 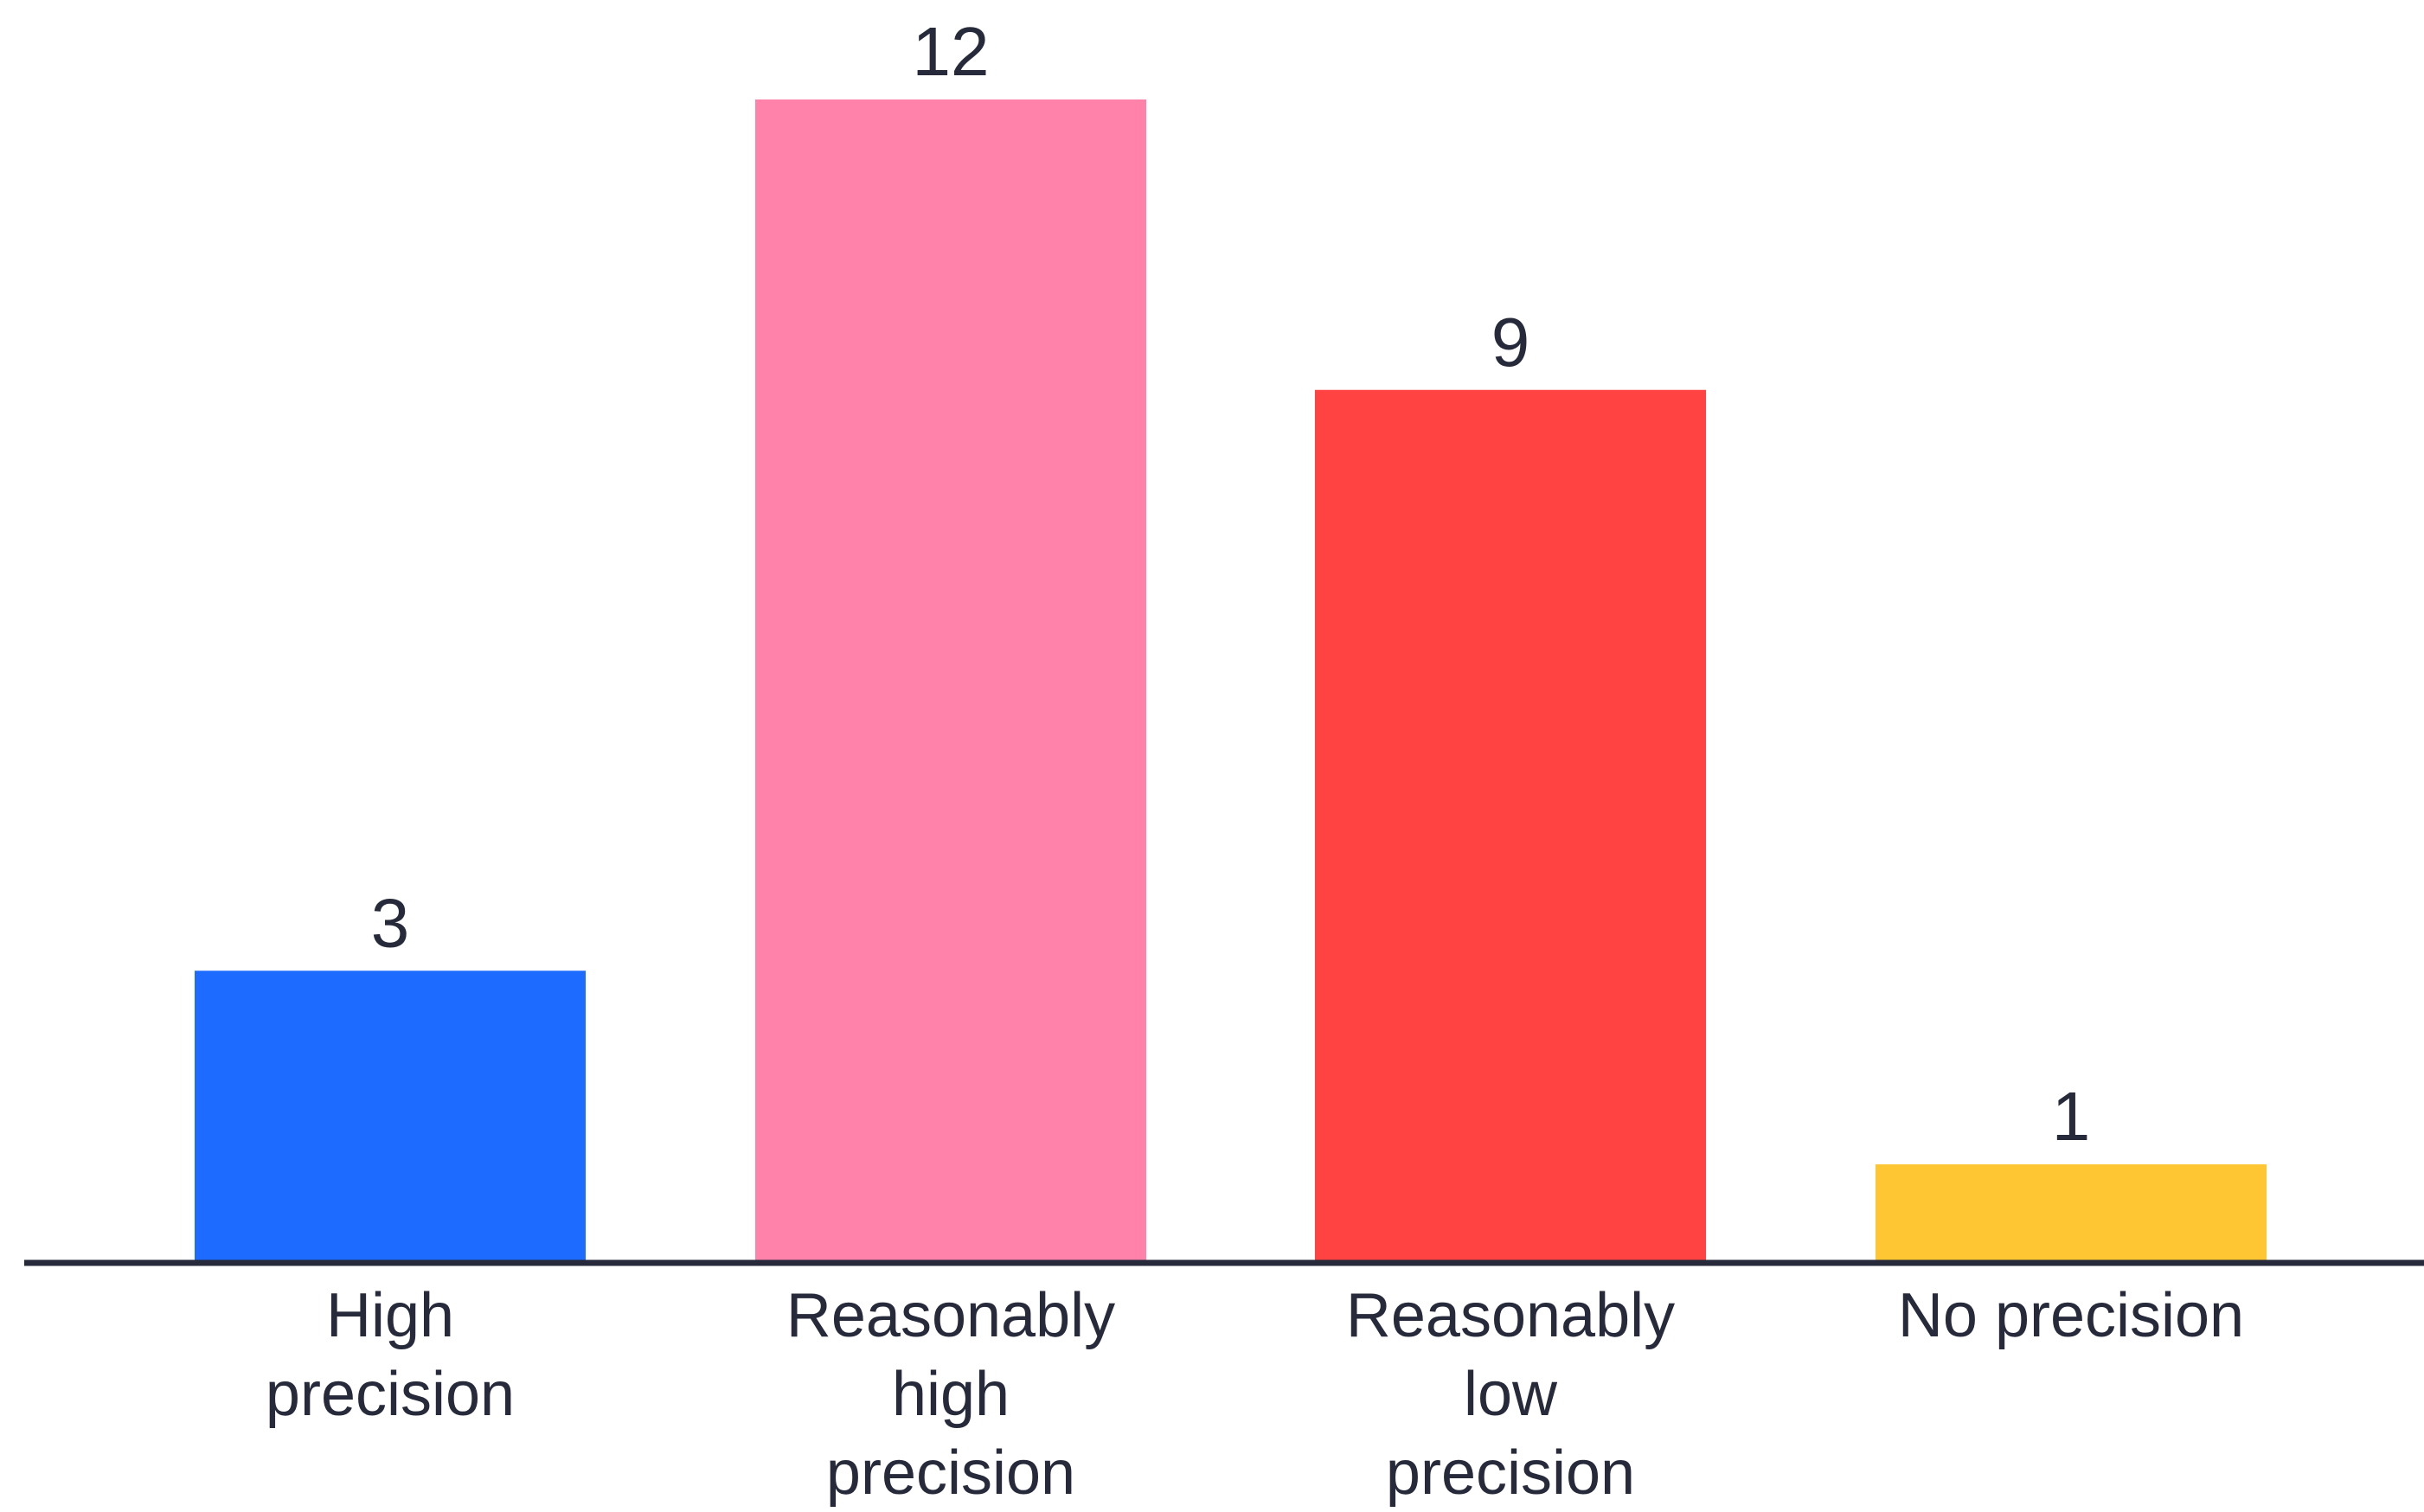 I want to click on category-label-line: No precision, so click(x=2071, y=1315).